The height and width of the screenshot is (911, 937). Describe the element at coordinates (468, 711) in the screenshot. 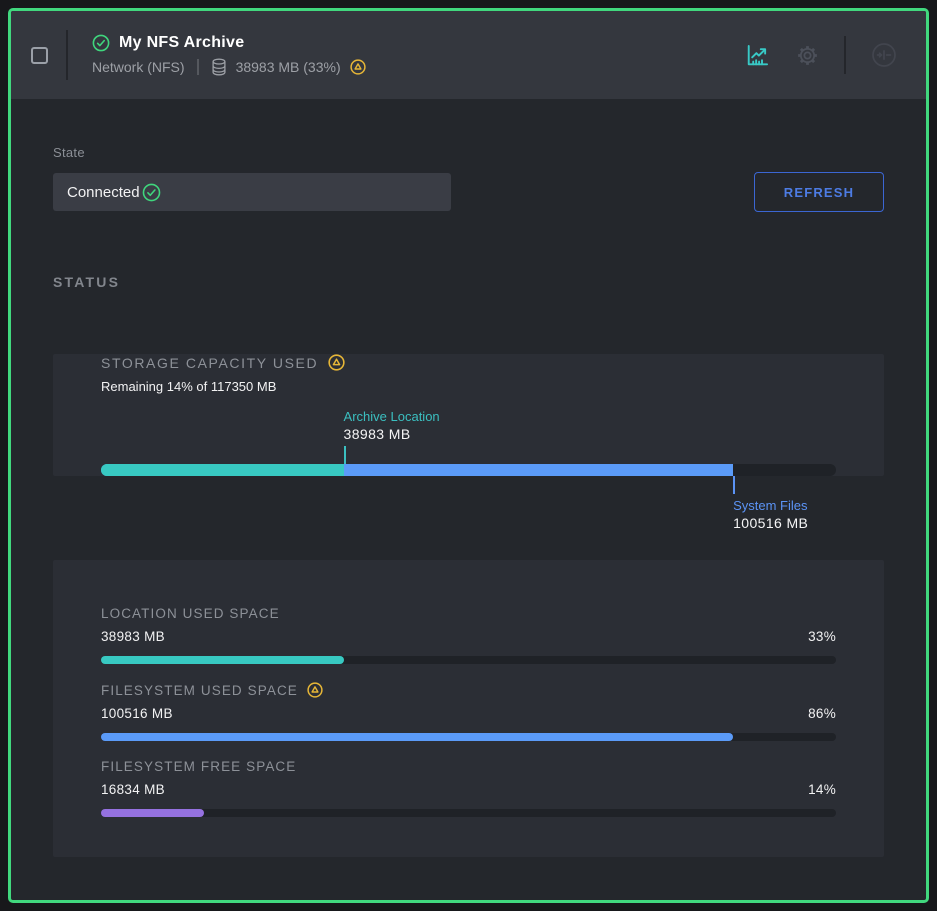

I see `filesystem-used-space-row: FILESYSTEM USED SPACE 100516 MB 86%` at that location.